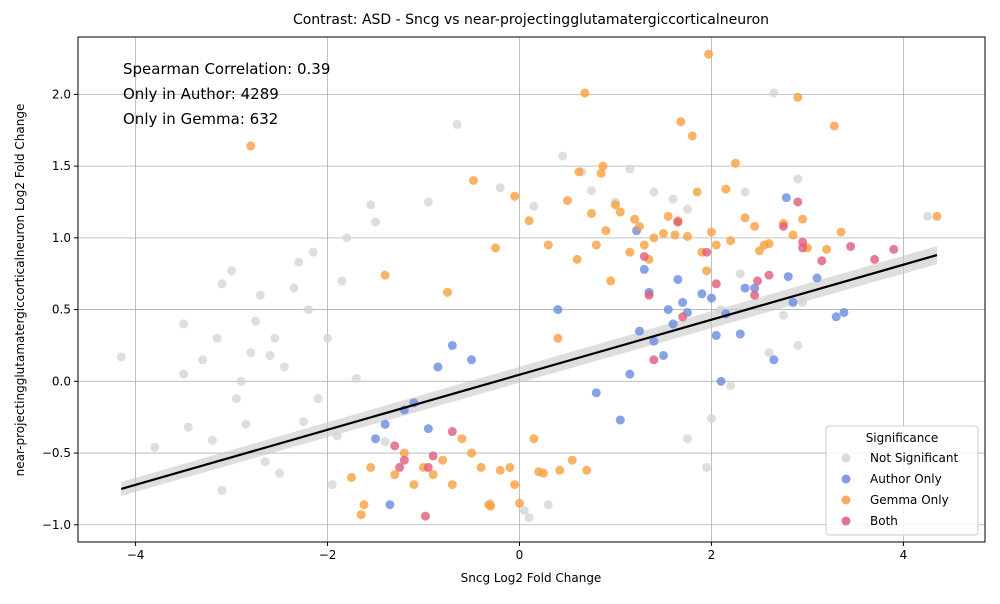 Image resolution: width=1000 pixels, height=604 pixels. Describe the element at coordinates (56, 453) in the screenshot. I see `y-tick-label: −0.5` at that location.